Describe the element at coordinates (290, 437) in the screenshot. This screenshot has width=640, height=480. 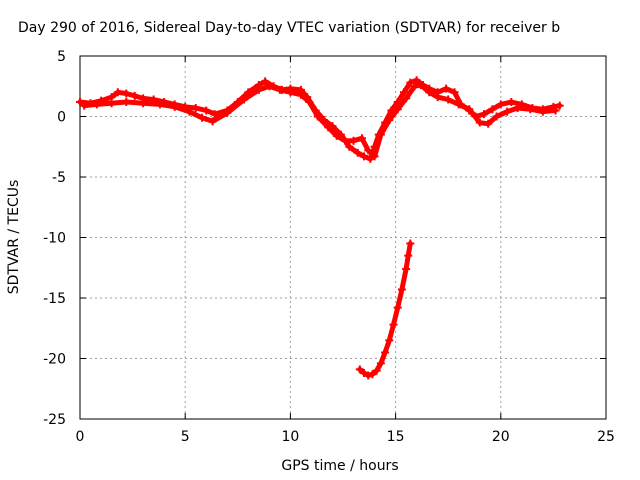
I see `x-tick-label: 10` at that location.